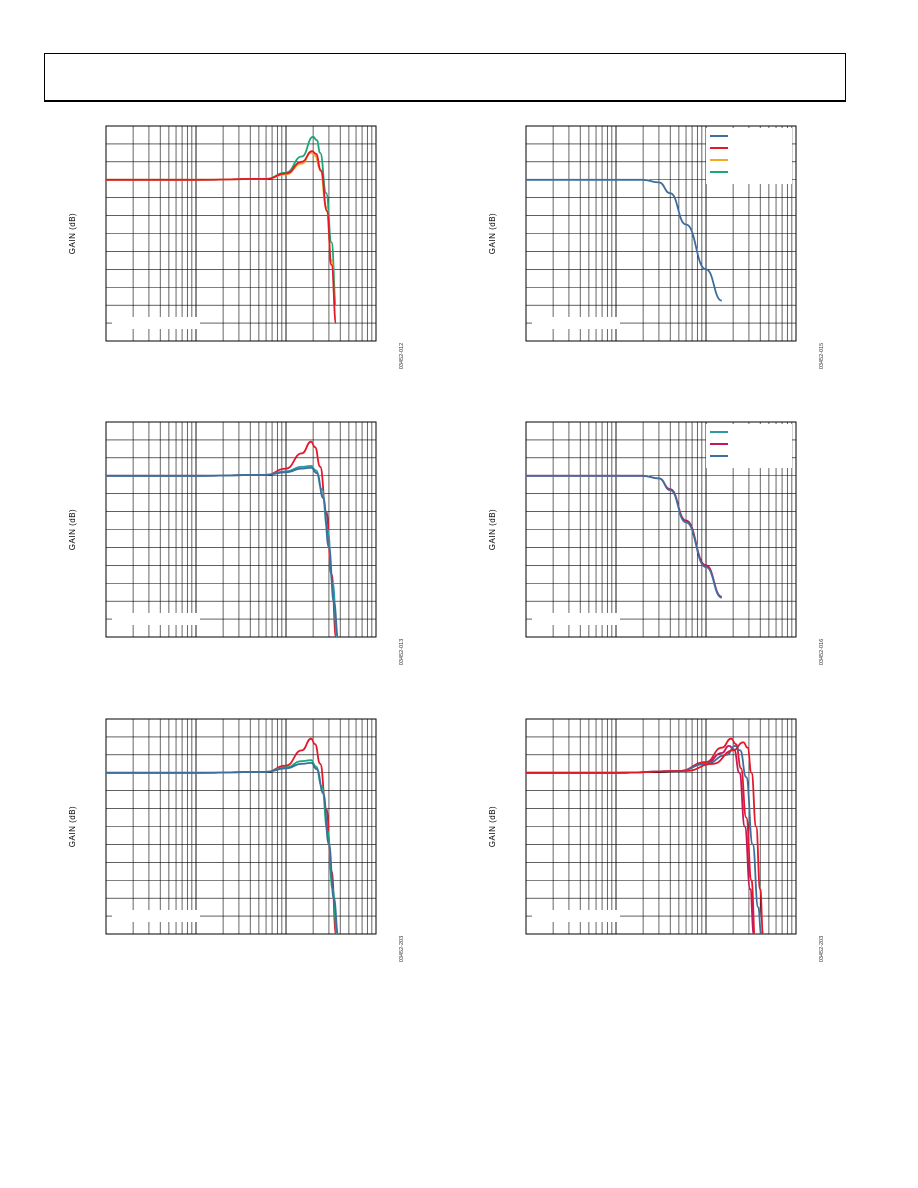 The width and height of the screenshot is (918, 1188). What do you see at coordinates (822, 356) in the screenshot?
I see `figure-code: 03452-015` at bounding box center [822, 356].